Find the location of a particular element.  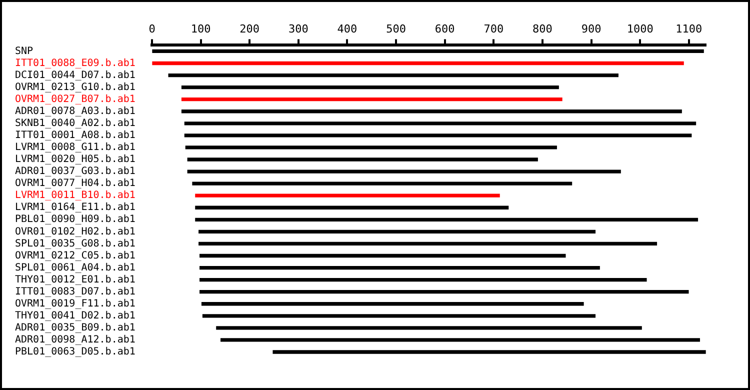

x-tick-label: 800 is located at coordinates (542, 29).